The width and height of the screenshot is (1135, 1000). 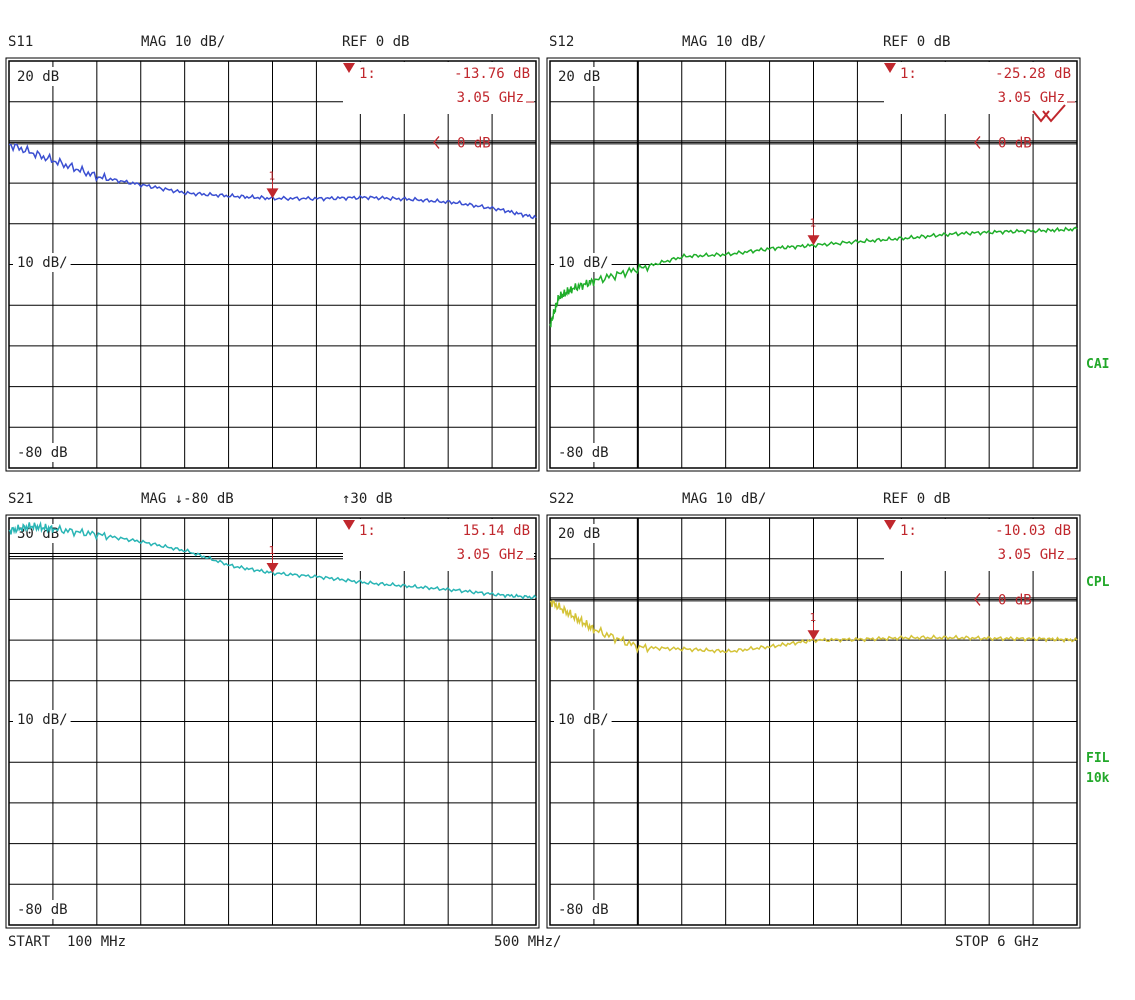 I want to click on footer-span-div: 500 MHz/, so click(x=528, y=942).